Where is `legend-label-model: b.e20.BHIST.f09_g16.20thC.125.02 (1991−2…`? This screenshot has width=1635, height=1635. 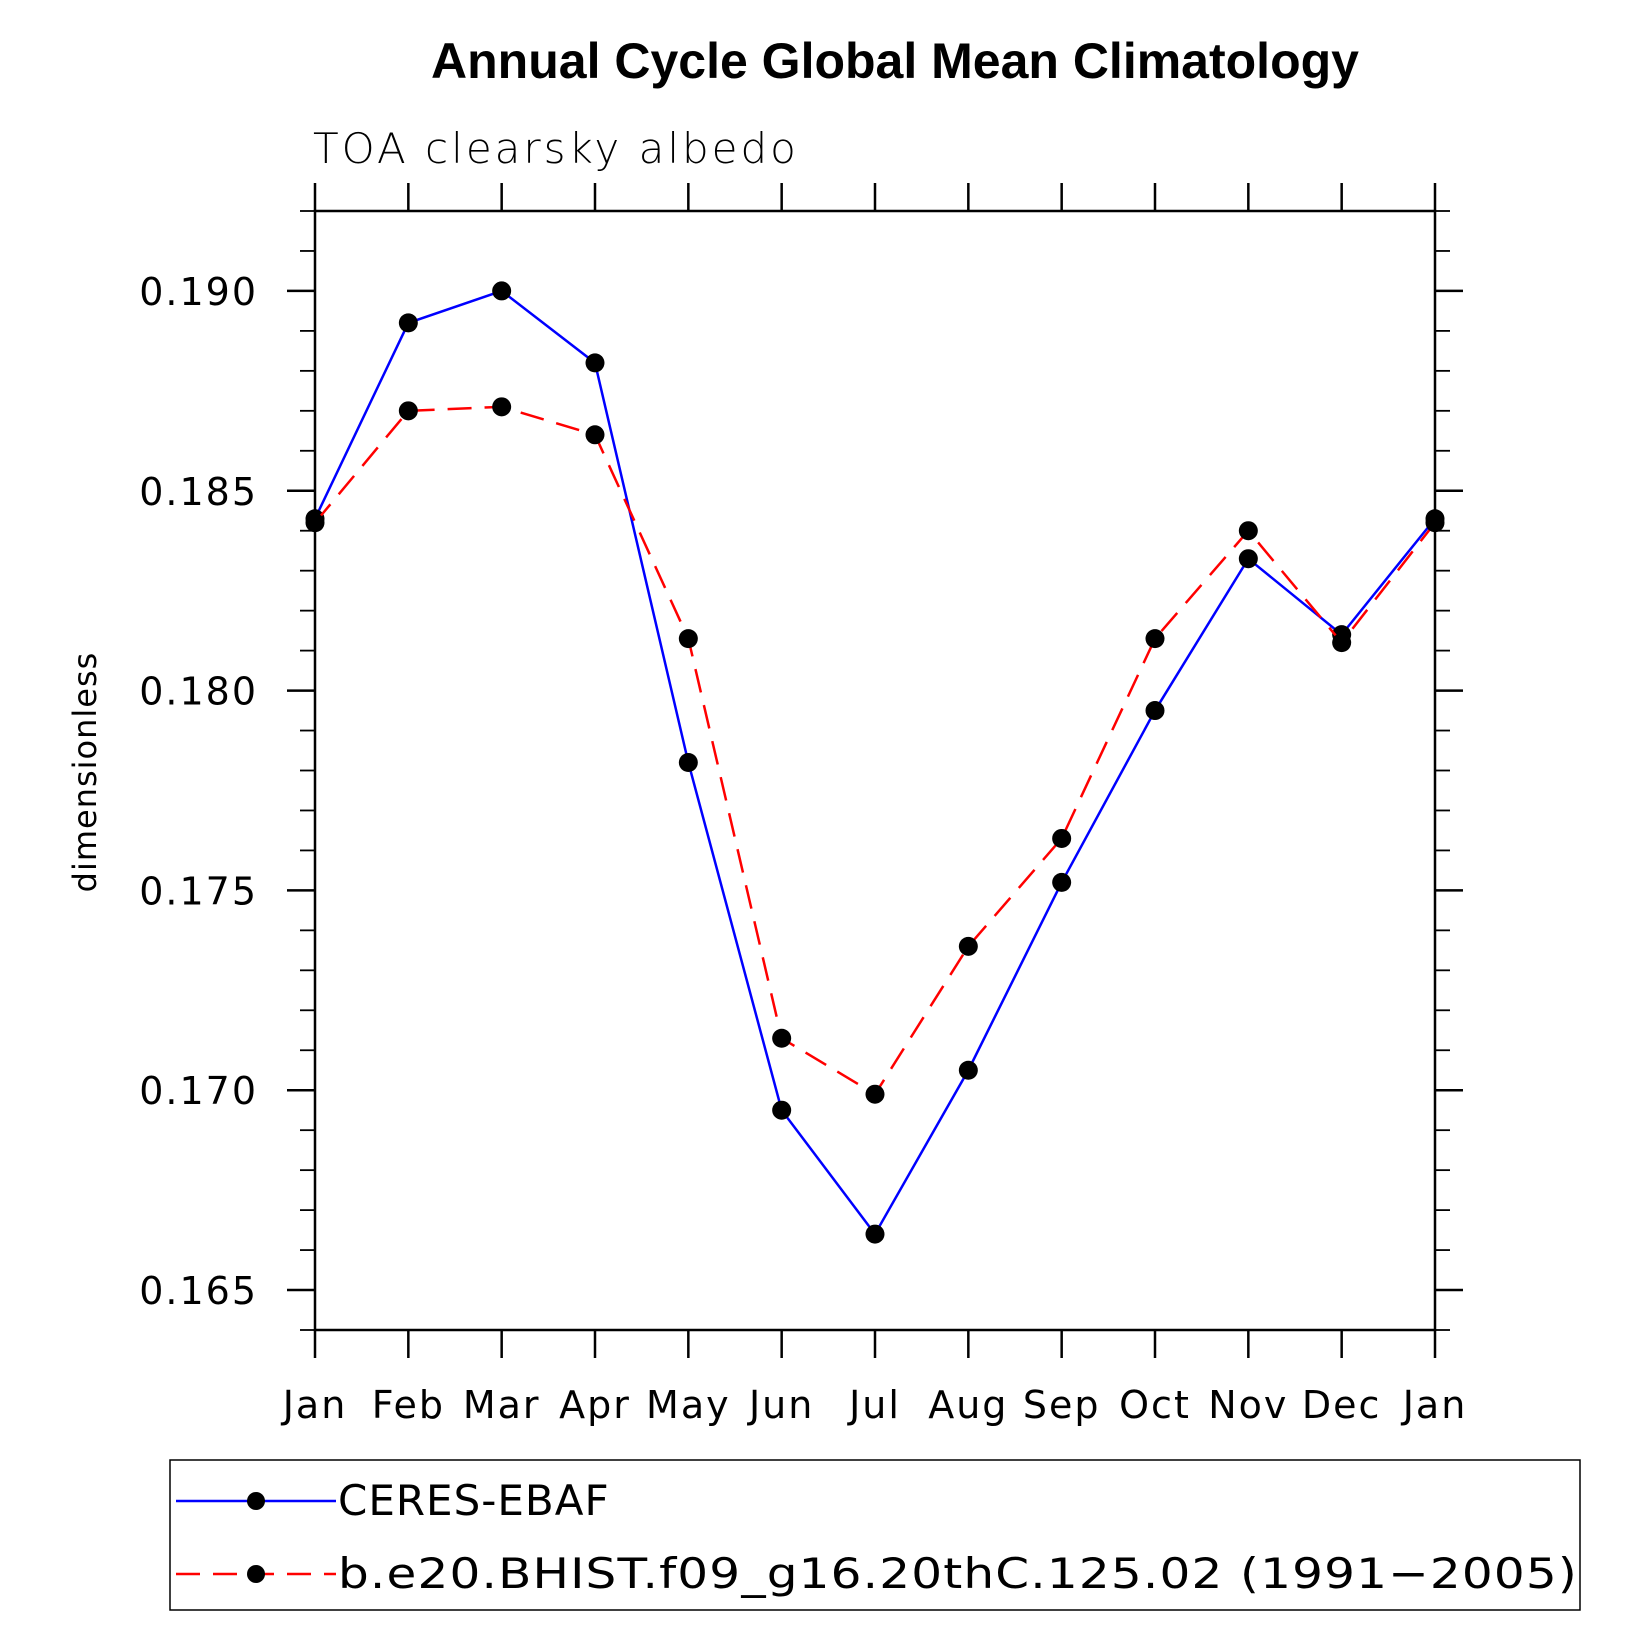
legend-label-model: b.e20.BHIST.f09_g16.20thC.125.02 (1991−2… is located at coordinates (958, 1573).